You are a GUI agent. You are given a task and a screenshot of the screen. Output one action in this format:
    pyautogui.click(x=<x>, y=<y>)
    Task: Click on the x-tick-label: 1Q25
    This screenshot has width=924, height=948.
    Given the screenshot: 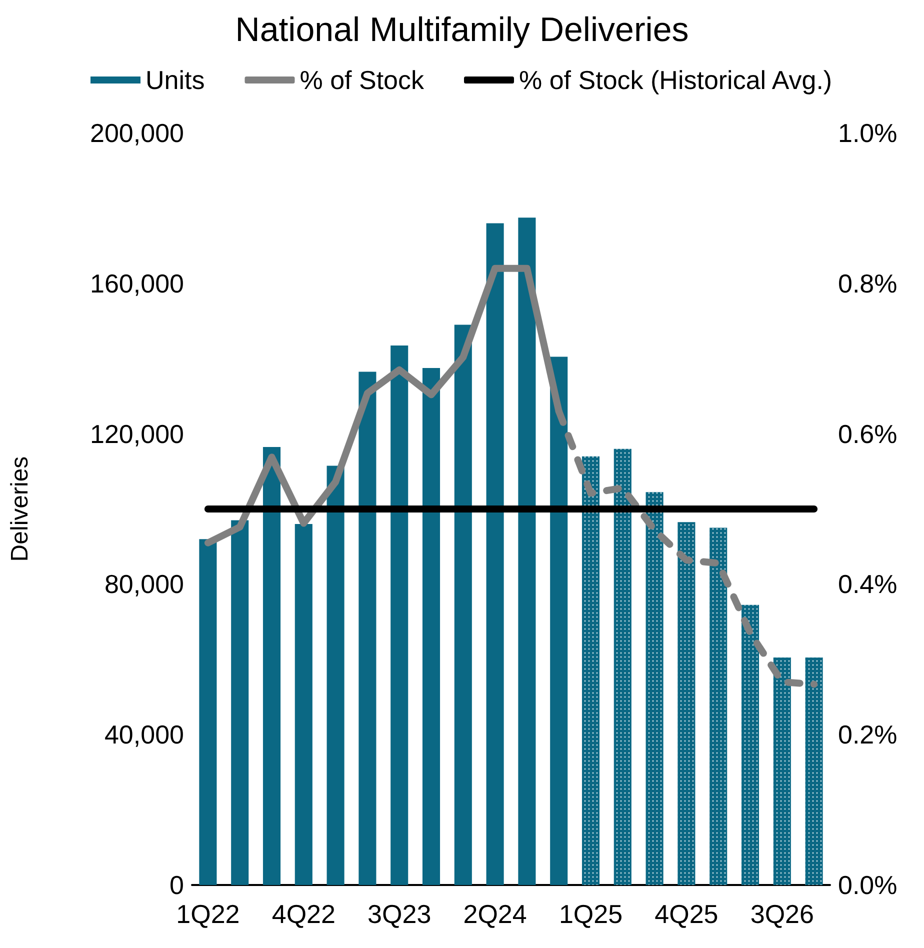 What is the action you would take?
    pyautogui.click(x=590, y=914)
    